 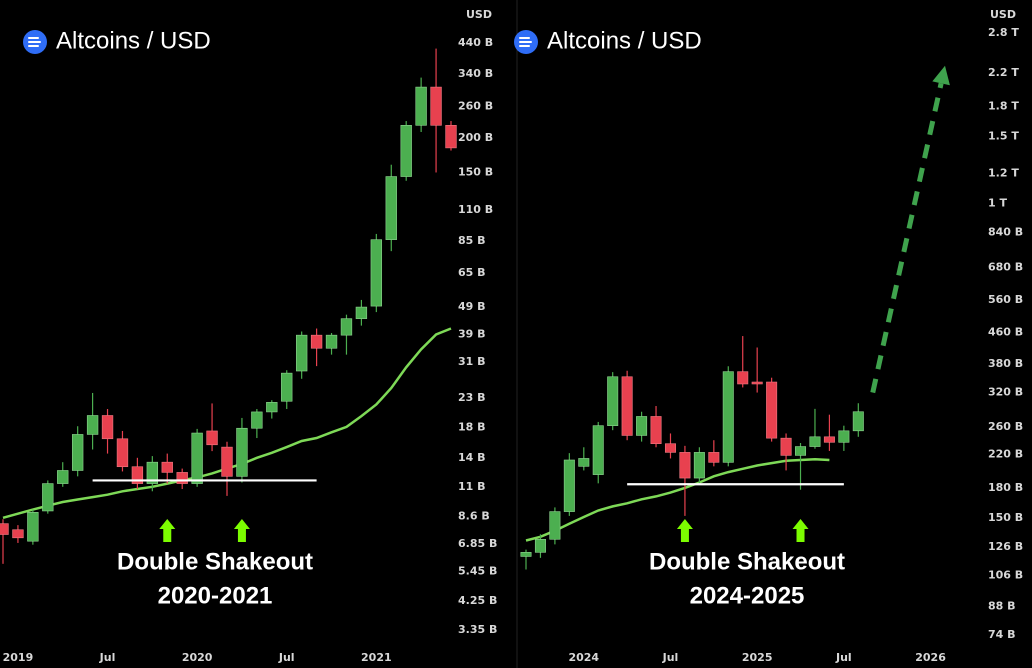 What do you see at coordinates (997, 203) in the screenshot?
I see `y-tick-label: 1 T` at bounding box center [997, 203].